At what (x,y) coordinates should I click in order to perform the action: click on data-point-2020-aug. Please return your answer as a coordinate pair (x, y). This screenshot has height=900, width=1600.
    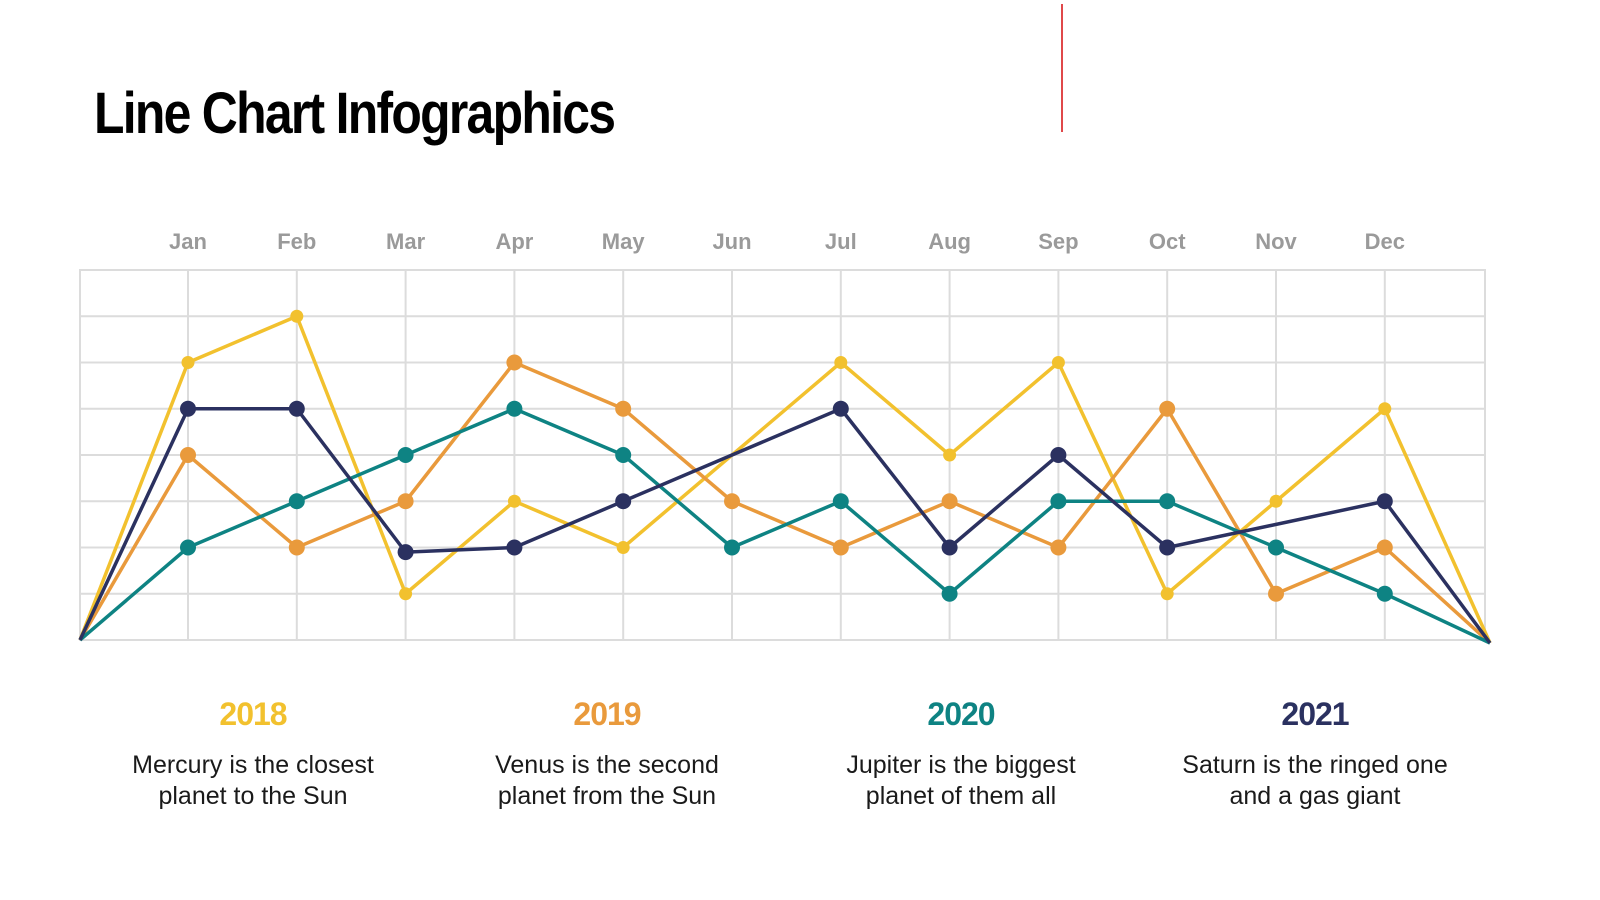
    Looking at the image, I should click on (949, 593).